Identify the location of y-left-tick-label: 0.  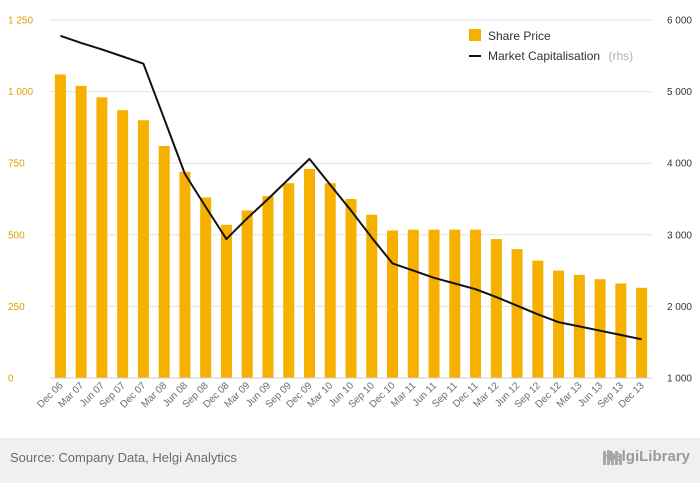
(11, 379).